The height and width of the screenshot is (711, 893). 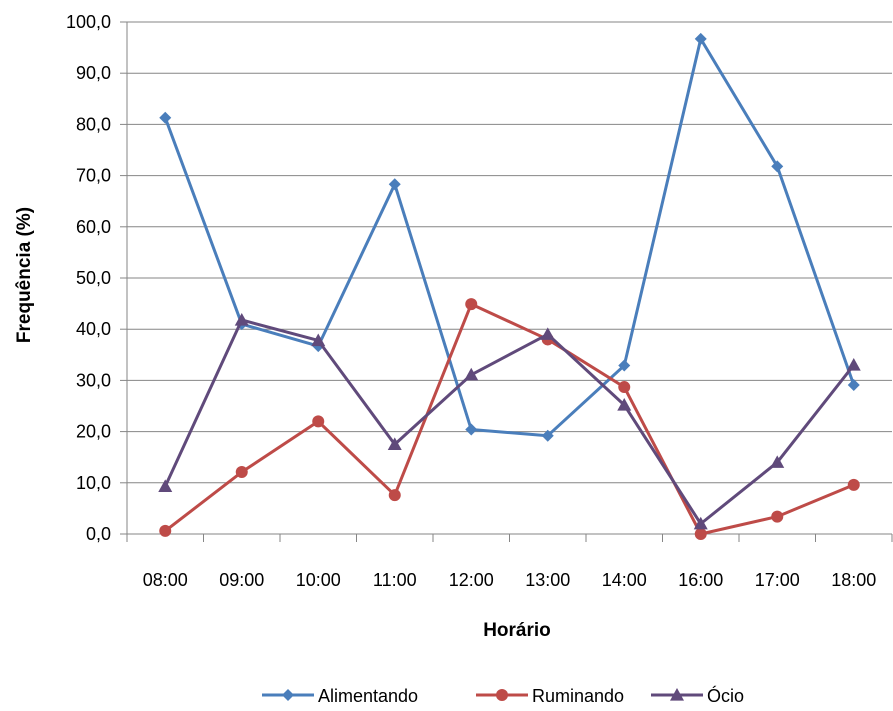 I want to click on x-tick-label: 09:00, so click(x=241, y=580).